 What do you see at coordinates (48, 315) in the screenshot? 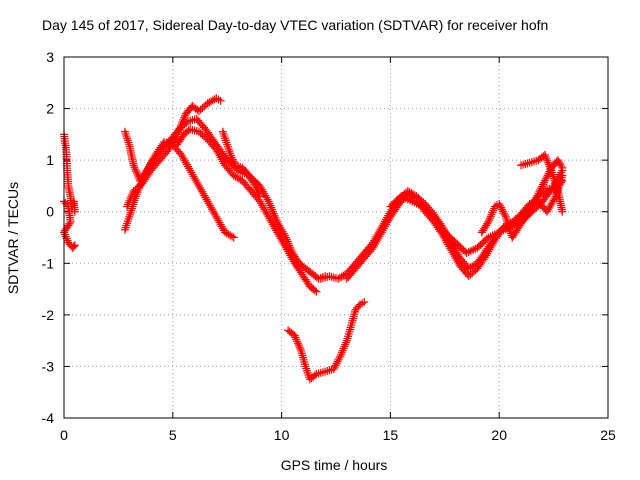
I see `y-tick-label: -2` at bounding box center [48, 315].